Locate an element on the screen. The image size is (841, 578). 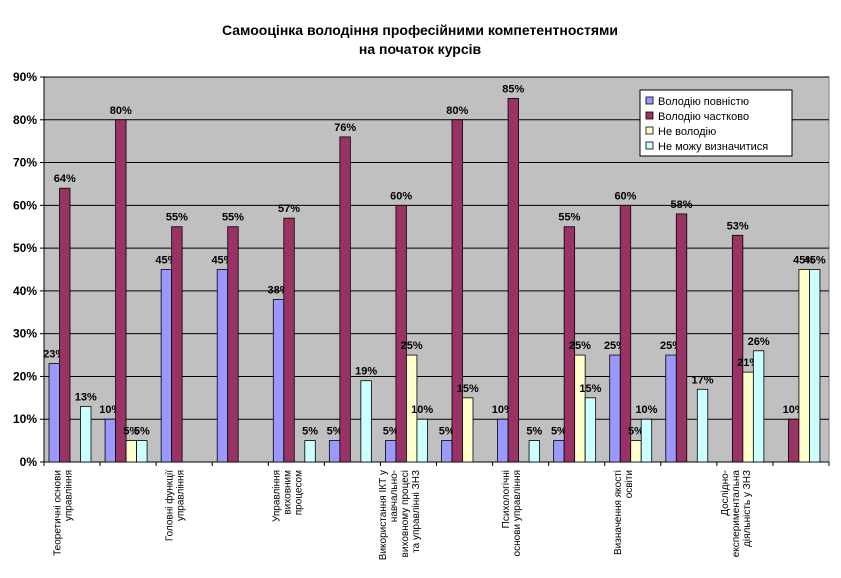
category-label-line: виховним is located at coordinates (287, 492).